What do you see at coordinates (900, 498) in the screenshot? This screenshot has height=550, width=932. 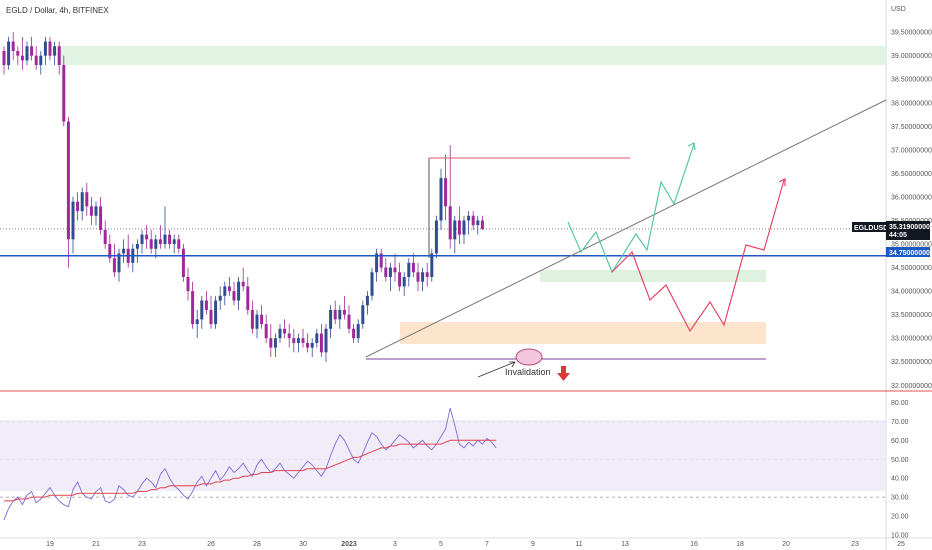 I see `rsi-tick-label: 30.00` at bounding box center [900, 498].